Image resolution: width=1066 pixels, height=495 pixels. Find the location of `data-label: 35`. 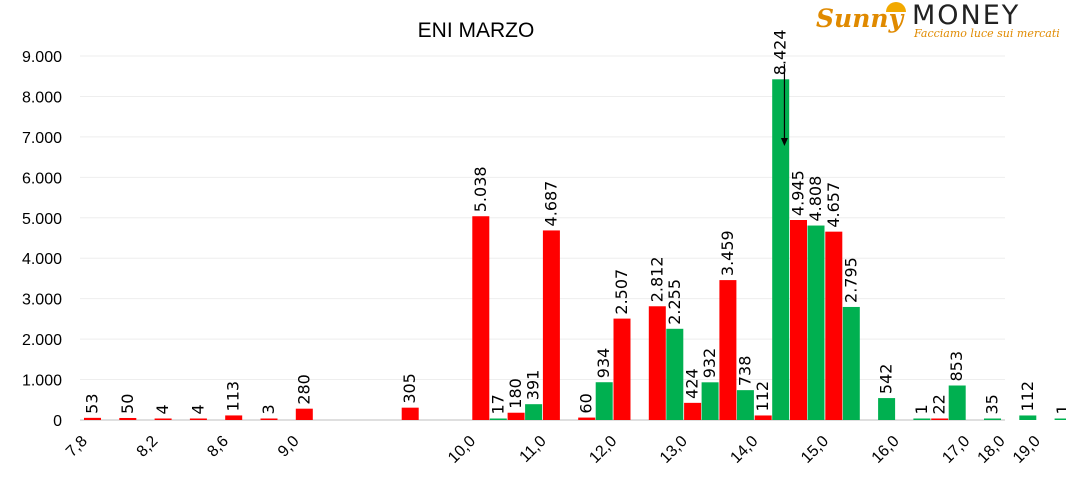

data-label: 35 is located at coordinates (992, 404).